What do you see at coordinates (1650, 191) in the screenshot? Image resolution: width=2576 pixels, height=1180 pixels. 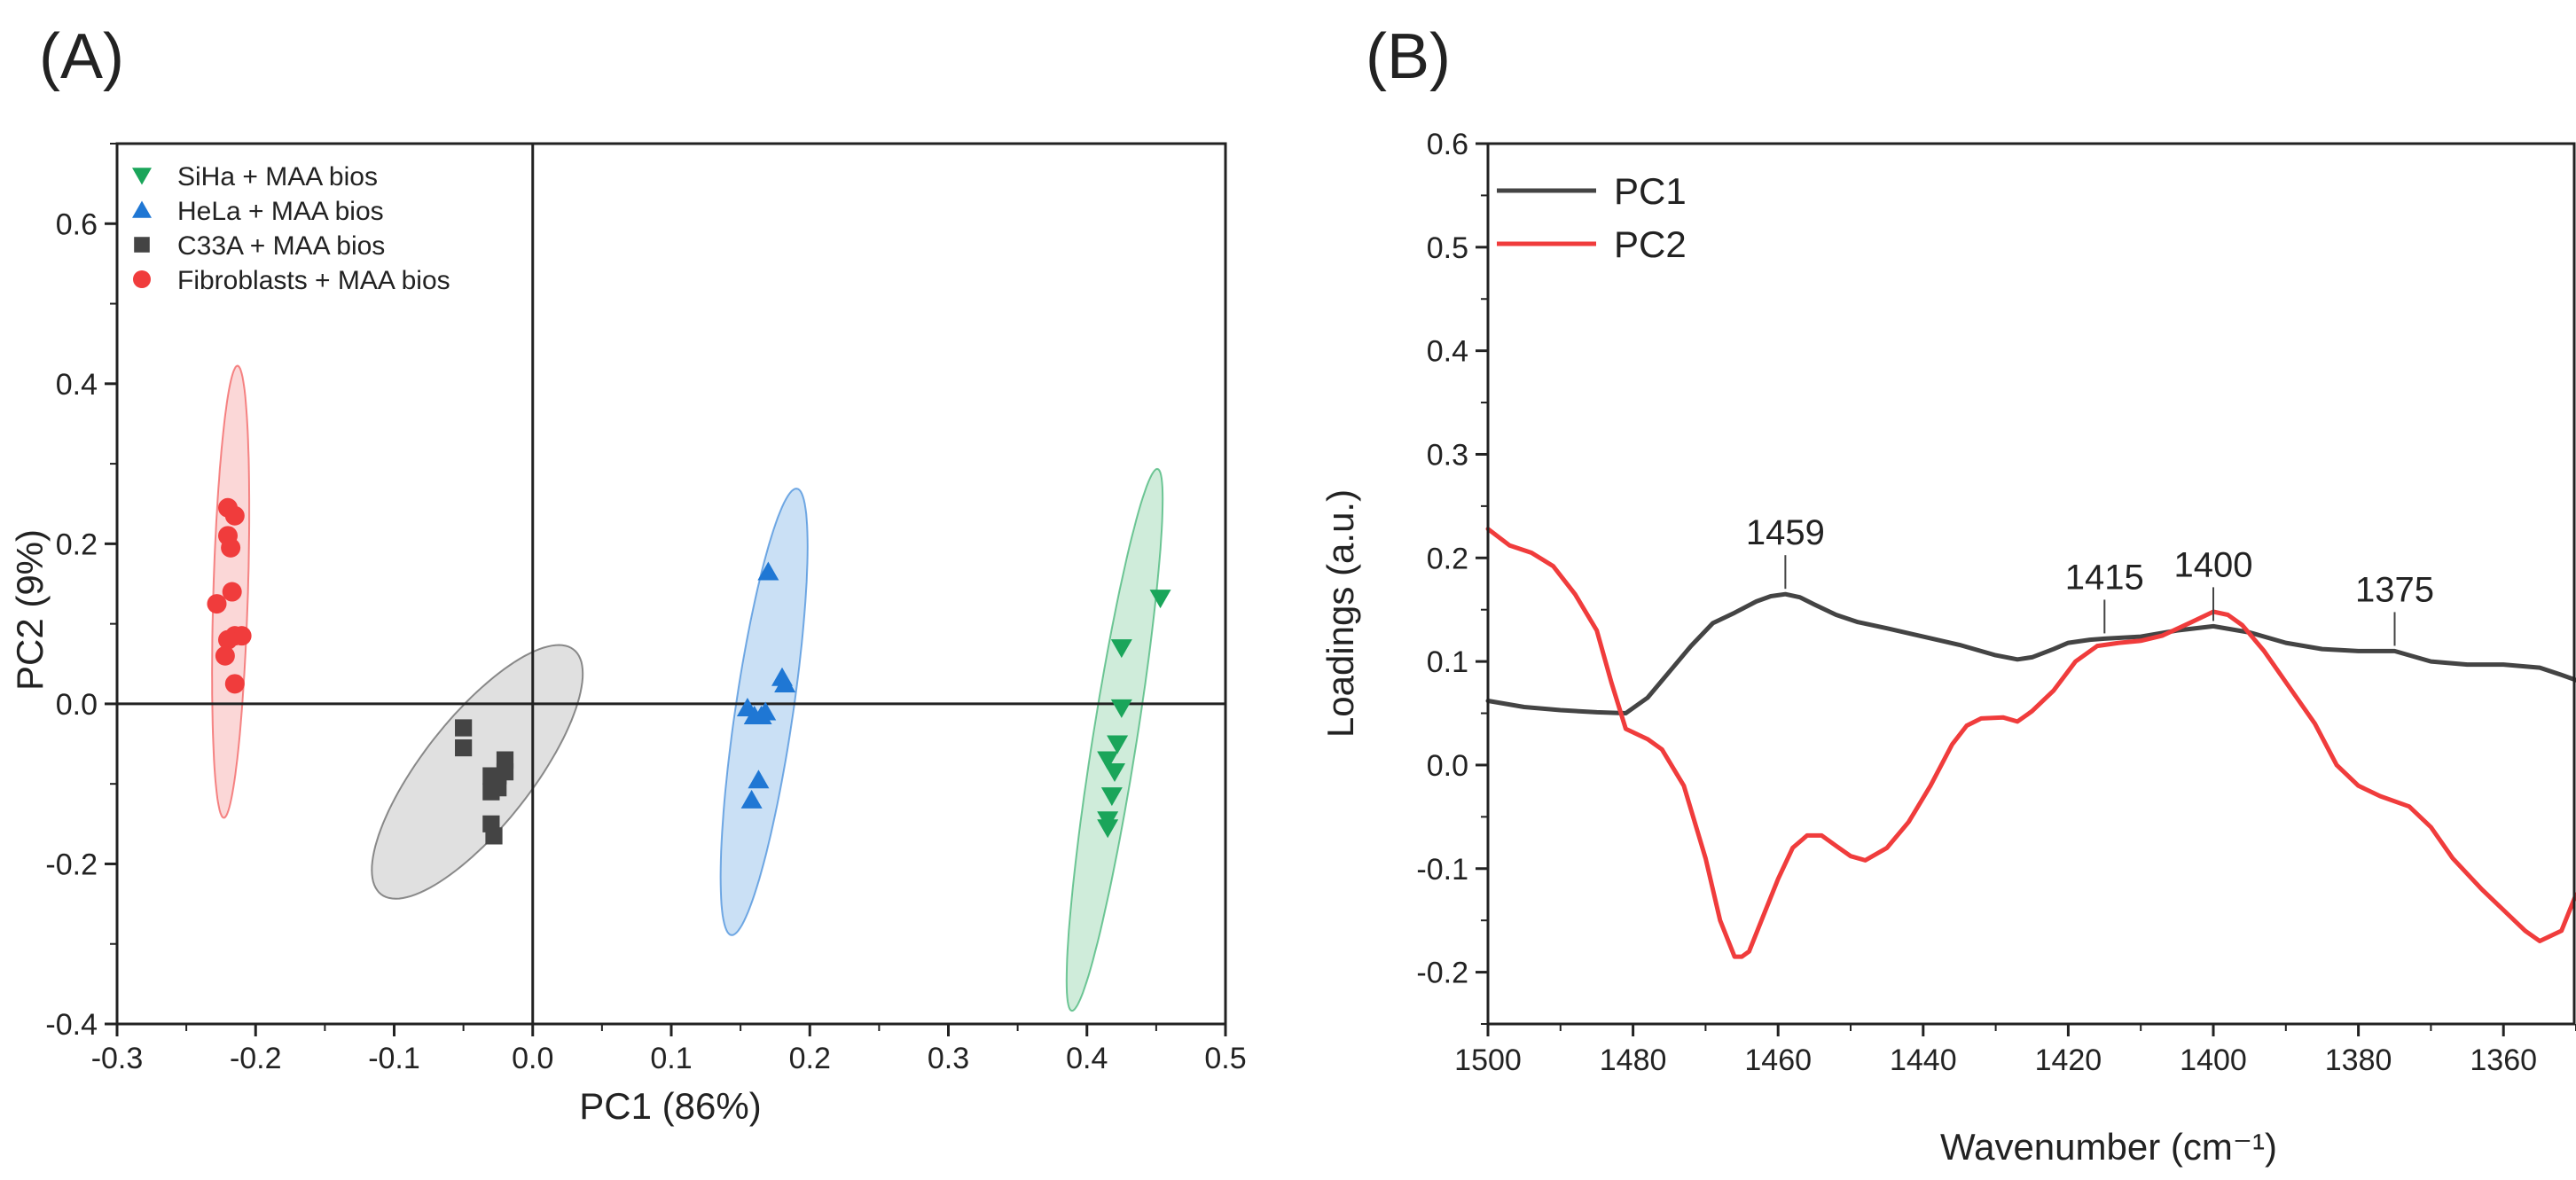 I see `legend-label: PC1` at bounding box center [1650, 191].